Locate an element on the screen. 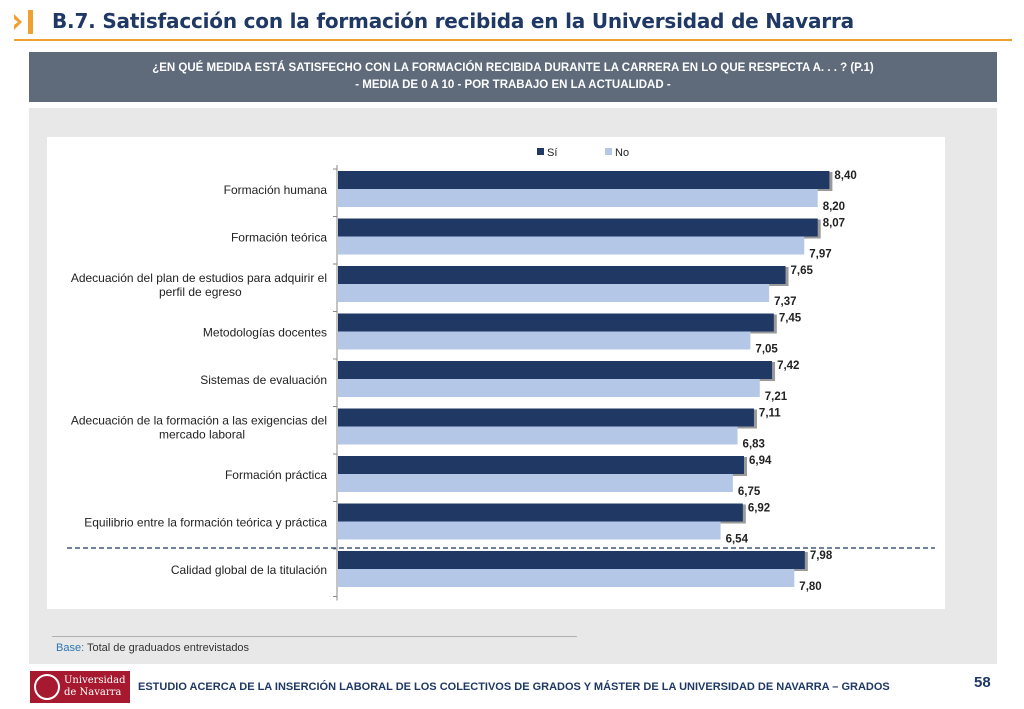 This screenshot has width=1024, height=709. category-label: perfil de egreso is located at coordinates (200, 292).